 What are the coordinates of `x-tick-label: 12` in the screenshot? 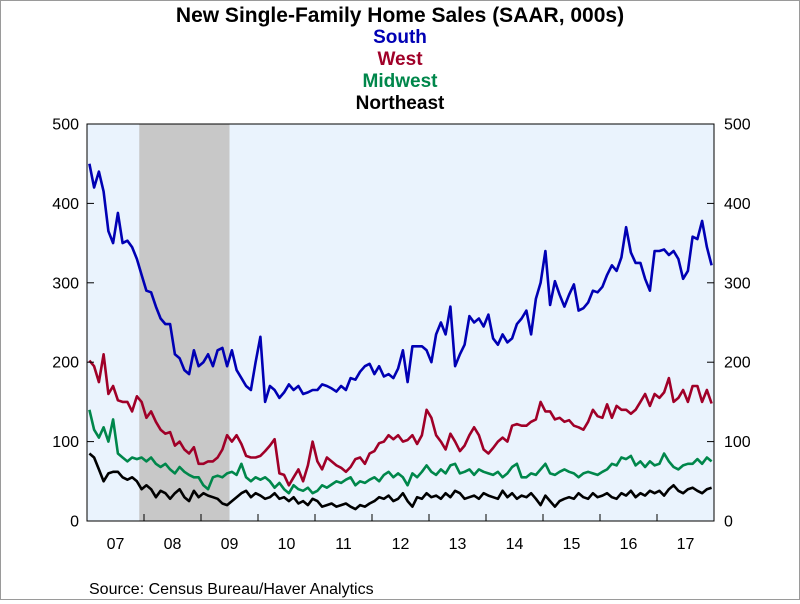 It's located at (401, 544).